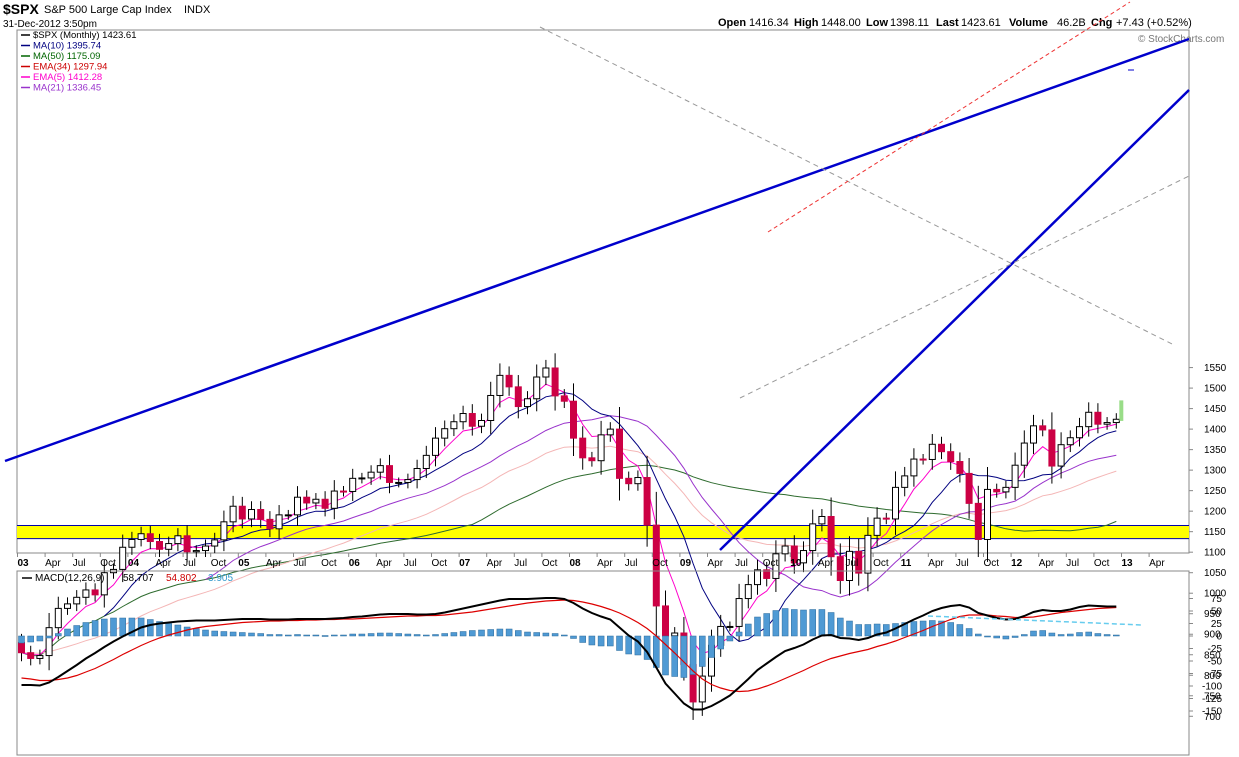 The width and height of the screenshot is (1239, 757). What do you see at coordinates (1215, 662) in the screenshot?
I see `macd-tick-label: -50` at bounding box center [1215, 662].